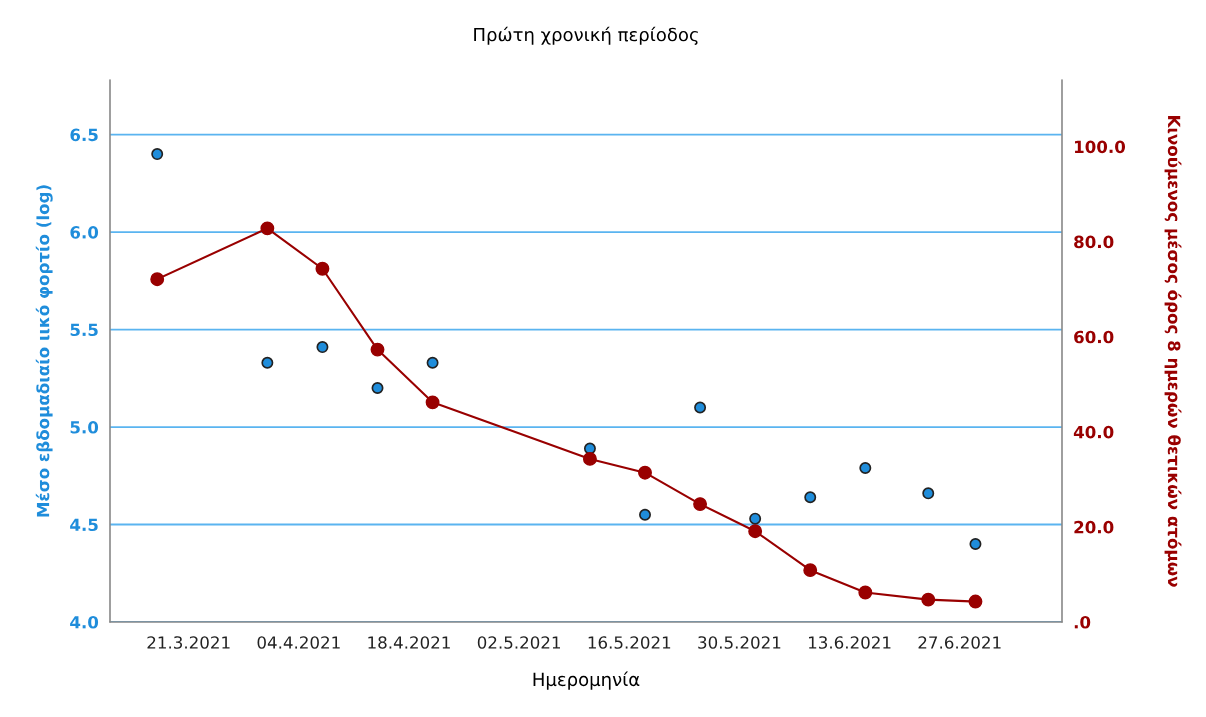 This screenshot has height=717, width=1206. What do you see at coordinates (518, 642) in the screenshot?
I see `x-tick-label: 02.5.2021` at bounding box center [518, 642].